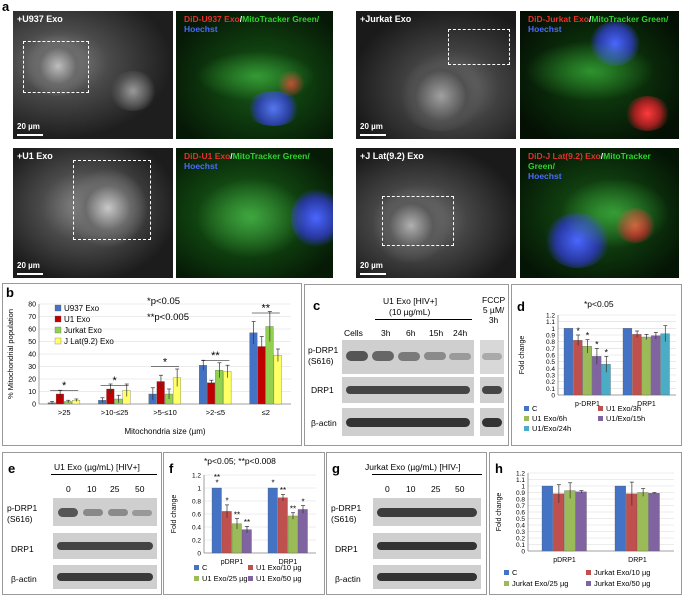 The height and width of the screenshot is (596, 684). Describe the element at coordinates (564, 560) in the screenshot. I see `x-tick-label: pDRP1` at that location.